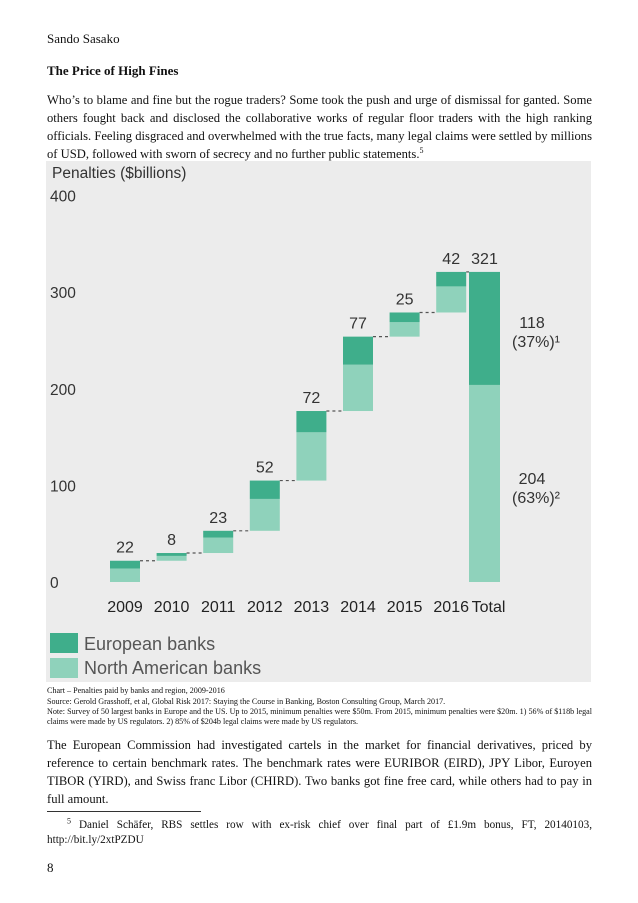 This screenshot has height=903, width=638. What do you see at coordinates (451, 259) in the screenshot?
I see `bar-value-label: 42` at bounding box center [451, 259].